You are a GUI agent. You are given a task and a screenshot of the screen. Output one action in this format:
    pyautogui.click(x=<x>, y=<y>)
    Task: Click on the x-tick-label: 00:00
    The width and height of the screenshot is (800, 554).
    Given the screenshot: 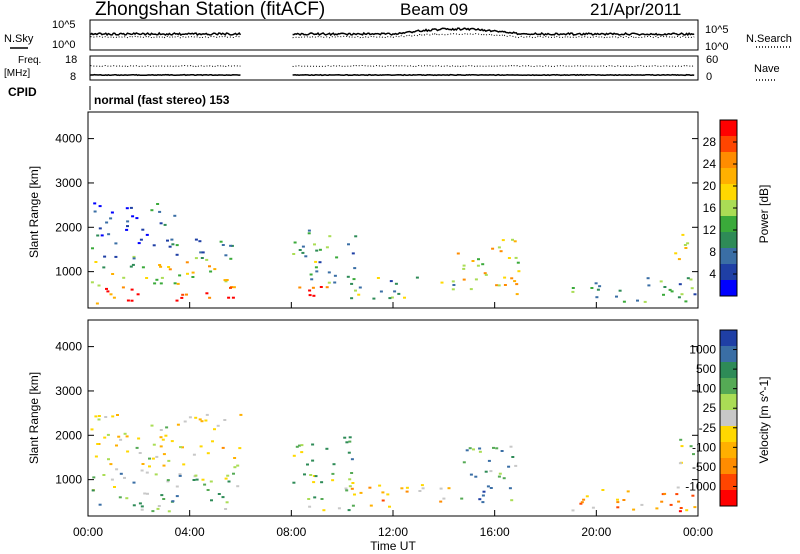 What is the action you would take?
    pyautogui.click(x=88, y=532)
    